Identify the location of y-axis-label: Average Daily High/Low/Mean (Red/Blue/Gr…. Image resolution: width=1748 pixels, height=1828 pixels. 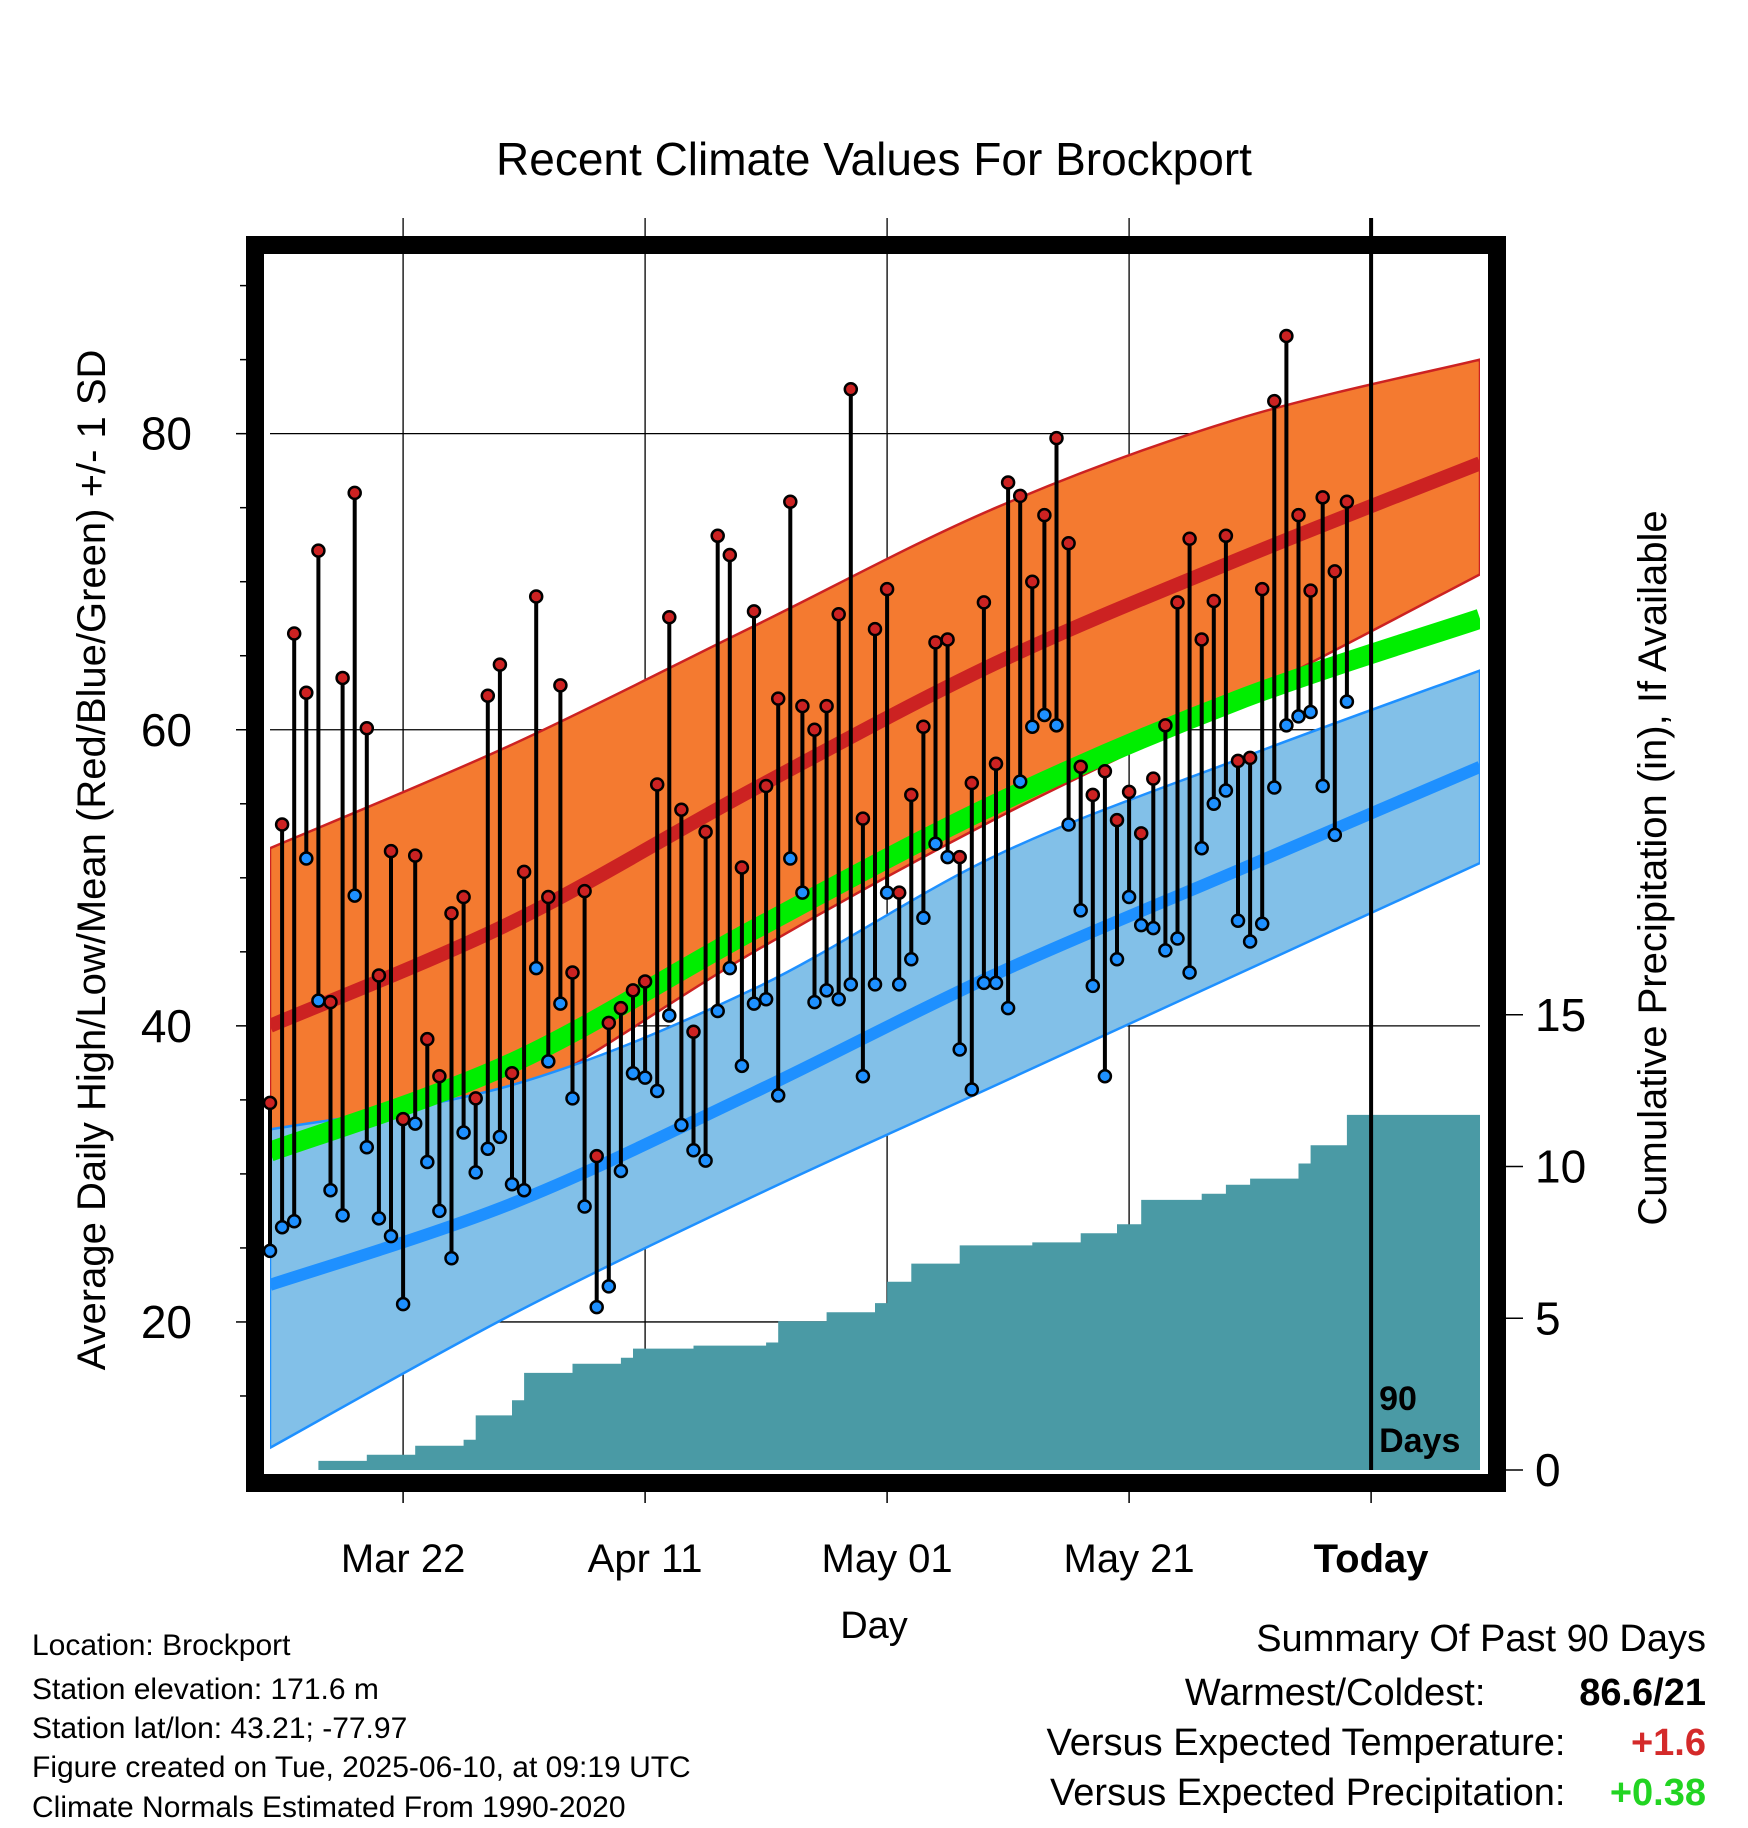
(92, 860).